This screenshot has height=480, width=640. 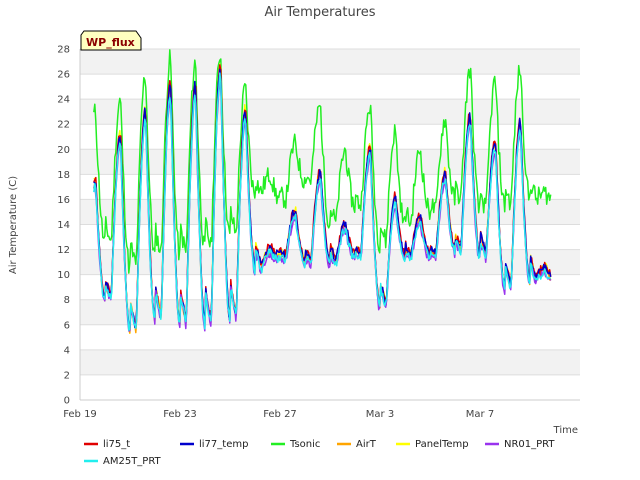 What do you see at coordinates (63, 200) in the screenshot?
I see `y-tick-label: 16` at bounding box center [63, 200].